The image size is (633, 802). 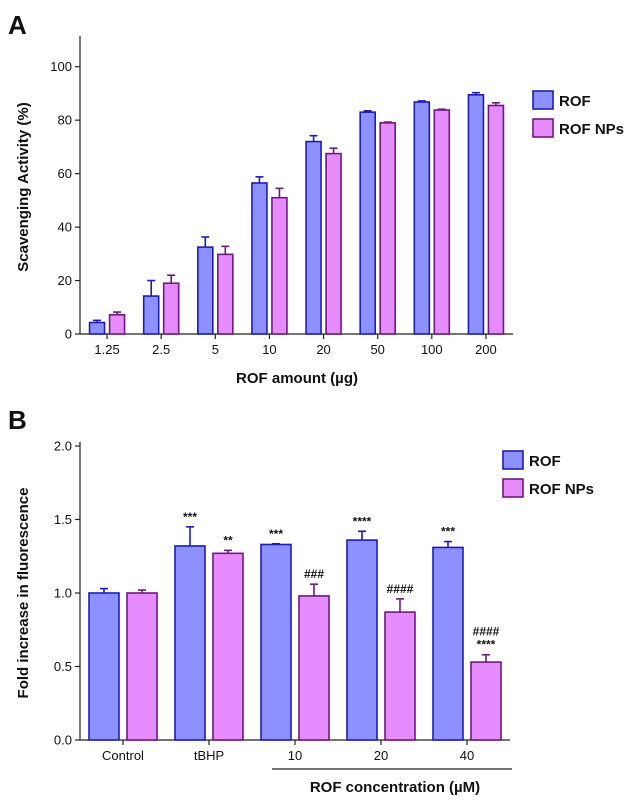 What do you see at coordinates (161, 349) in the screenshot?
I see `x-tick-label-1: 2.5` at bounding box center [161, 349].